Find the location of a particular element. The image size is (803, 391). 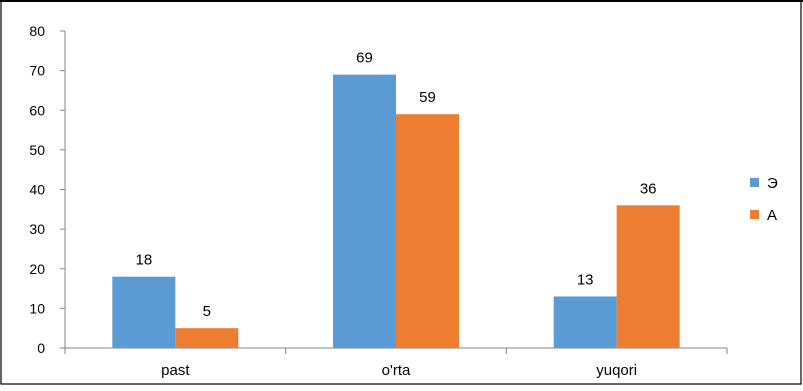

x-tick-label: o'rta is located at coordinates (396, 370).